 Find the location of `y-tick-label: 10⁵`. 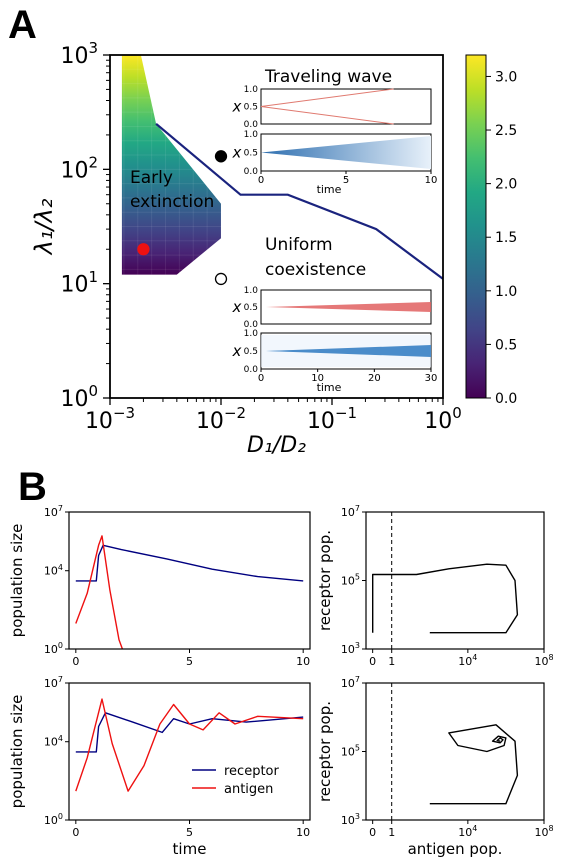

y-tick-label: 10⁵ is located at coordinates (350, 580).